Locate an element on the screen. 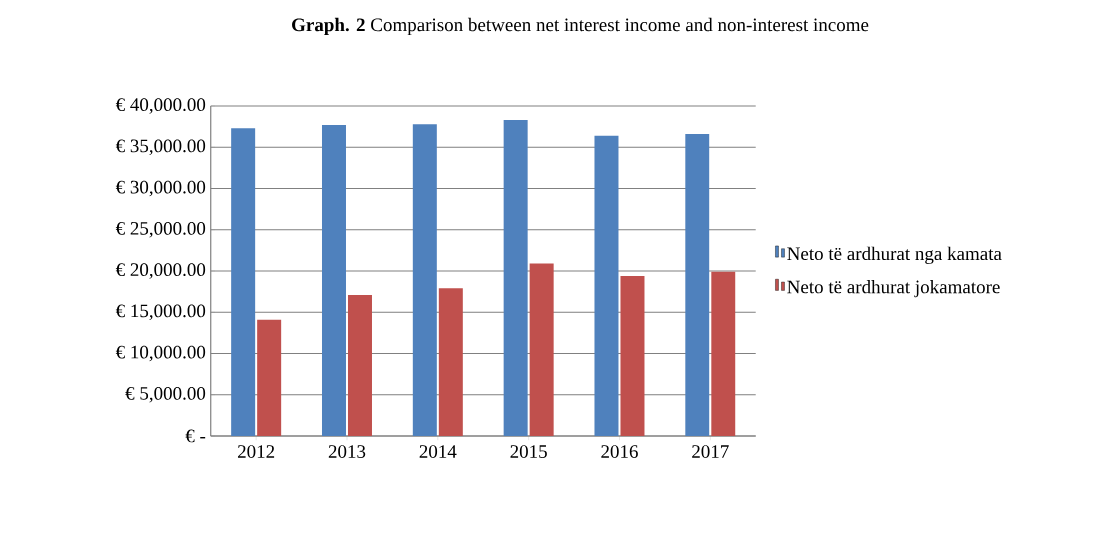 Image resolution: width=1120 pixels, height=535 pixels. x-tick-label: 2015 is located at coordinates (528, 451).